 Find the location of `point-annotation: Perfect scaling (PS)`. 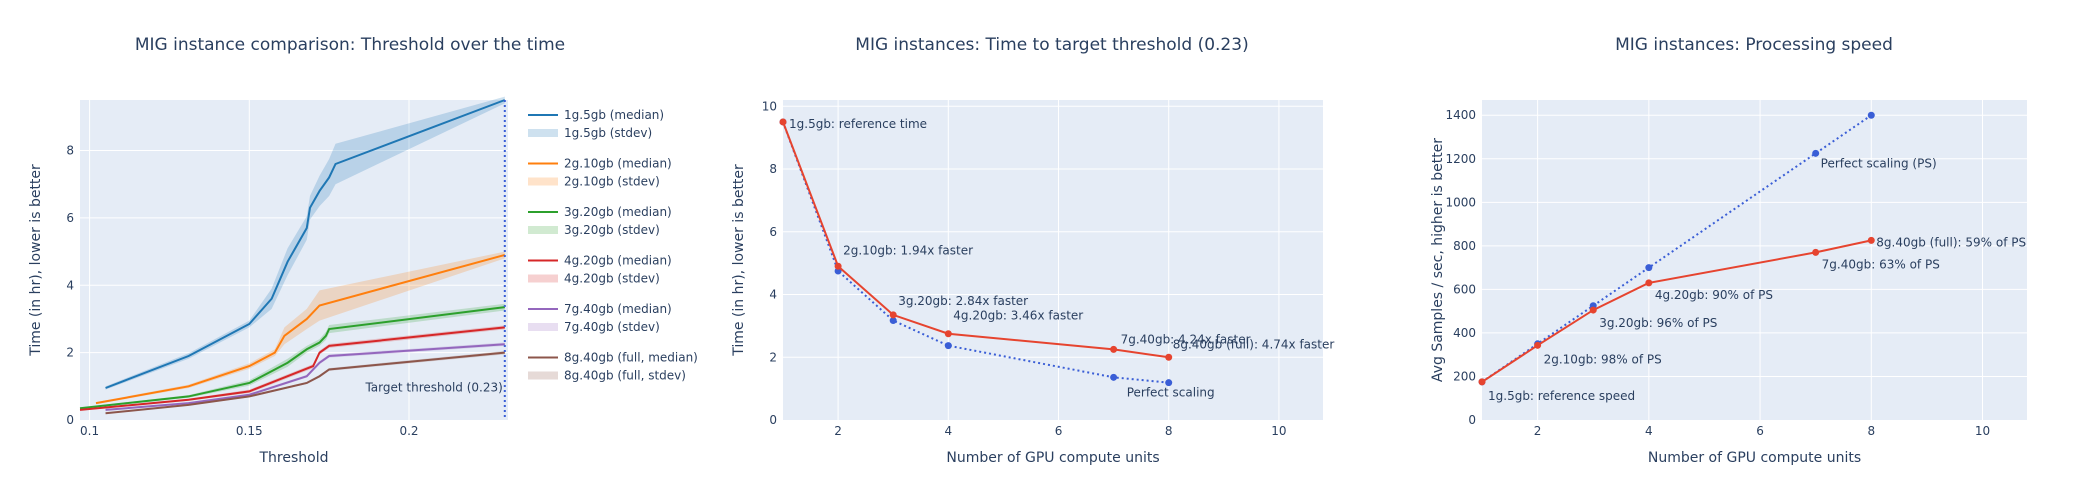

point-annotation: Perfect scaling (PS) is located at coordinates (1879, 163).